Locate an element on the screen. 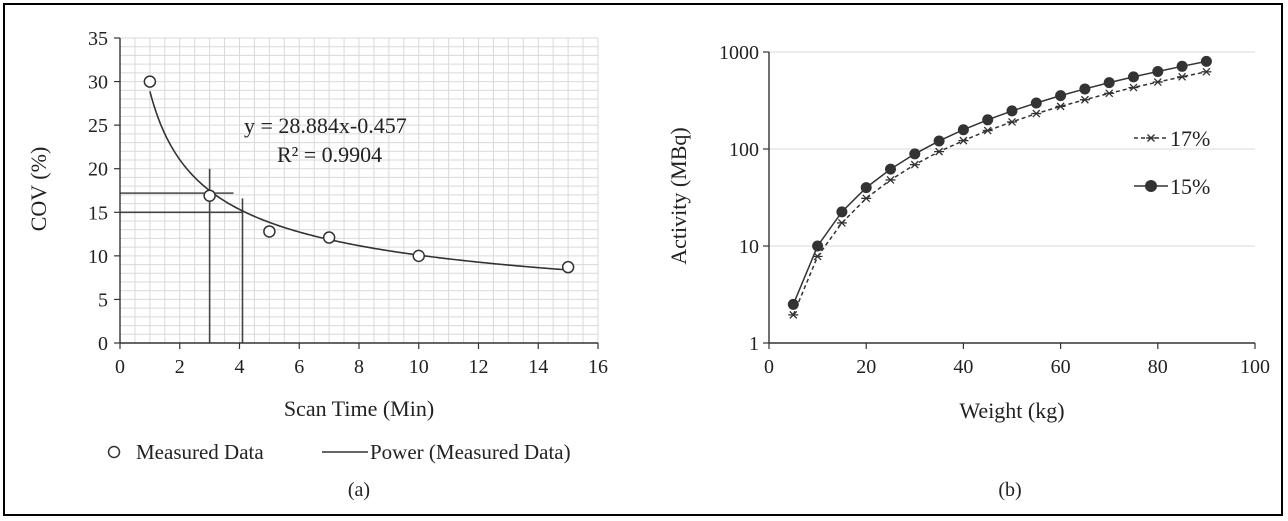 Image resolution: width=1288 pixels, height=521 pixels. legend-17-asterisk is located at coordinates (1151, 138).